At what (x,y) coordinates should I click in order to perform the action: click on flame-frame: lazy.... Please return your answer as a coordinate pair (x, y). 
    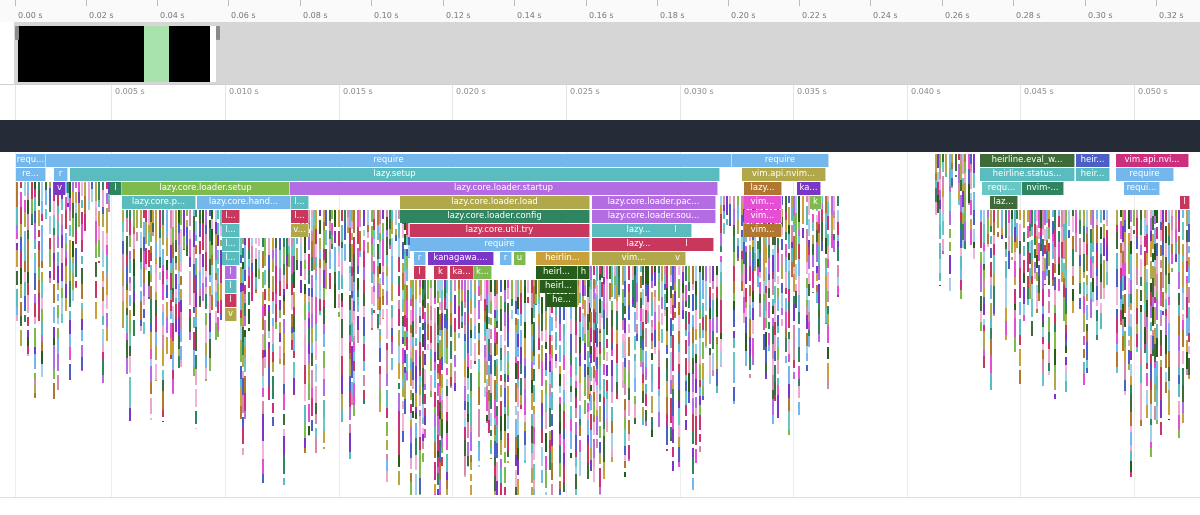
    Looking at the image, I should click on (763, 188).